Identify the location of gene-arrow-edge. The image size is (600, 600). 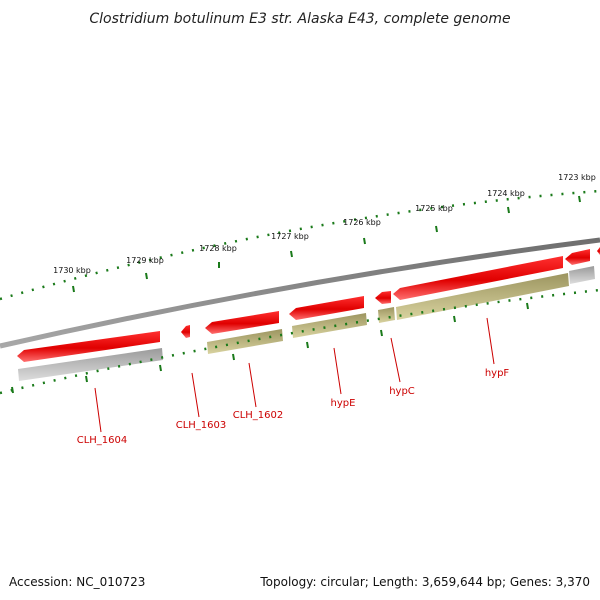
(598, 251).